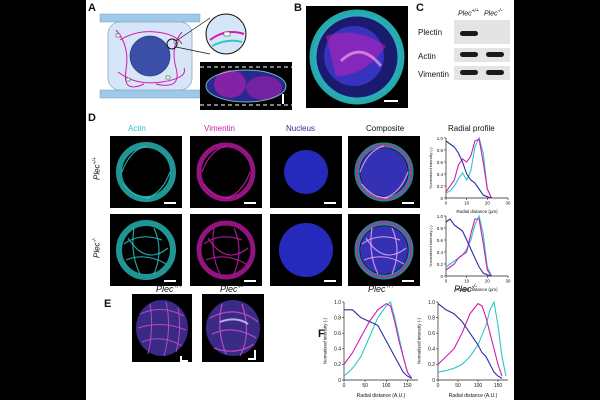 Image resolution: width=600 pixels, height=400 pixels. Describe the element at coordinates (226, 172) in the screenshot. I see `micrograph-wt-vimentin` at that location.